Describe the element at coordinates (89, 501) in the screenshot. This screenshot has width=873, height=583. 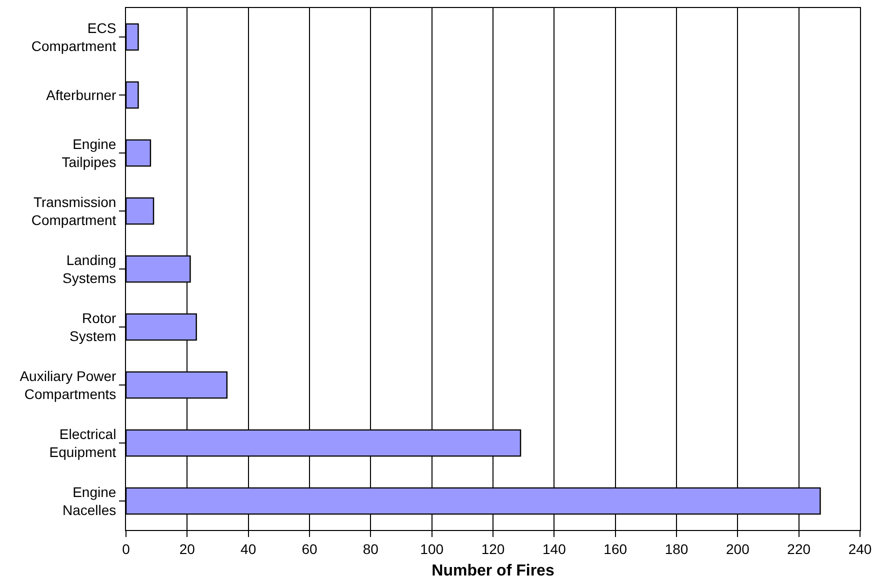
I see `y-tick-label: Engine Nacelles` at that location.